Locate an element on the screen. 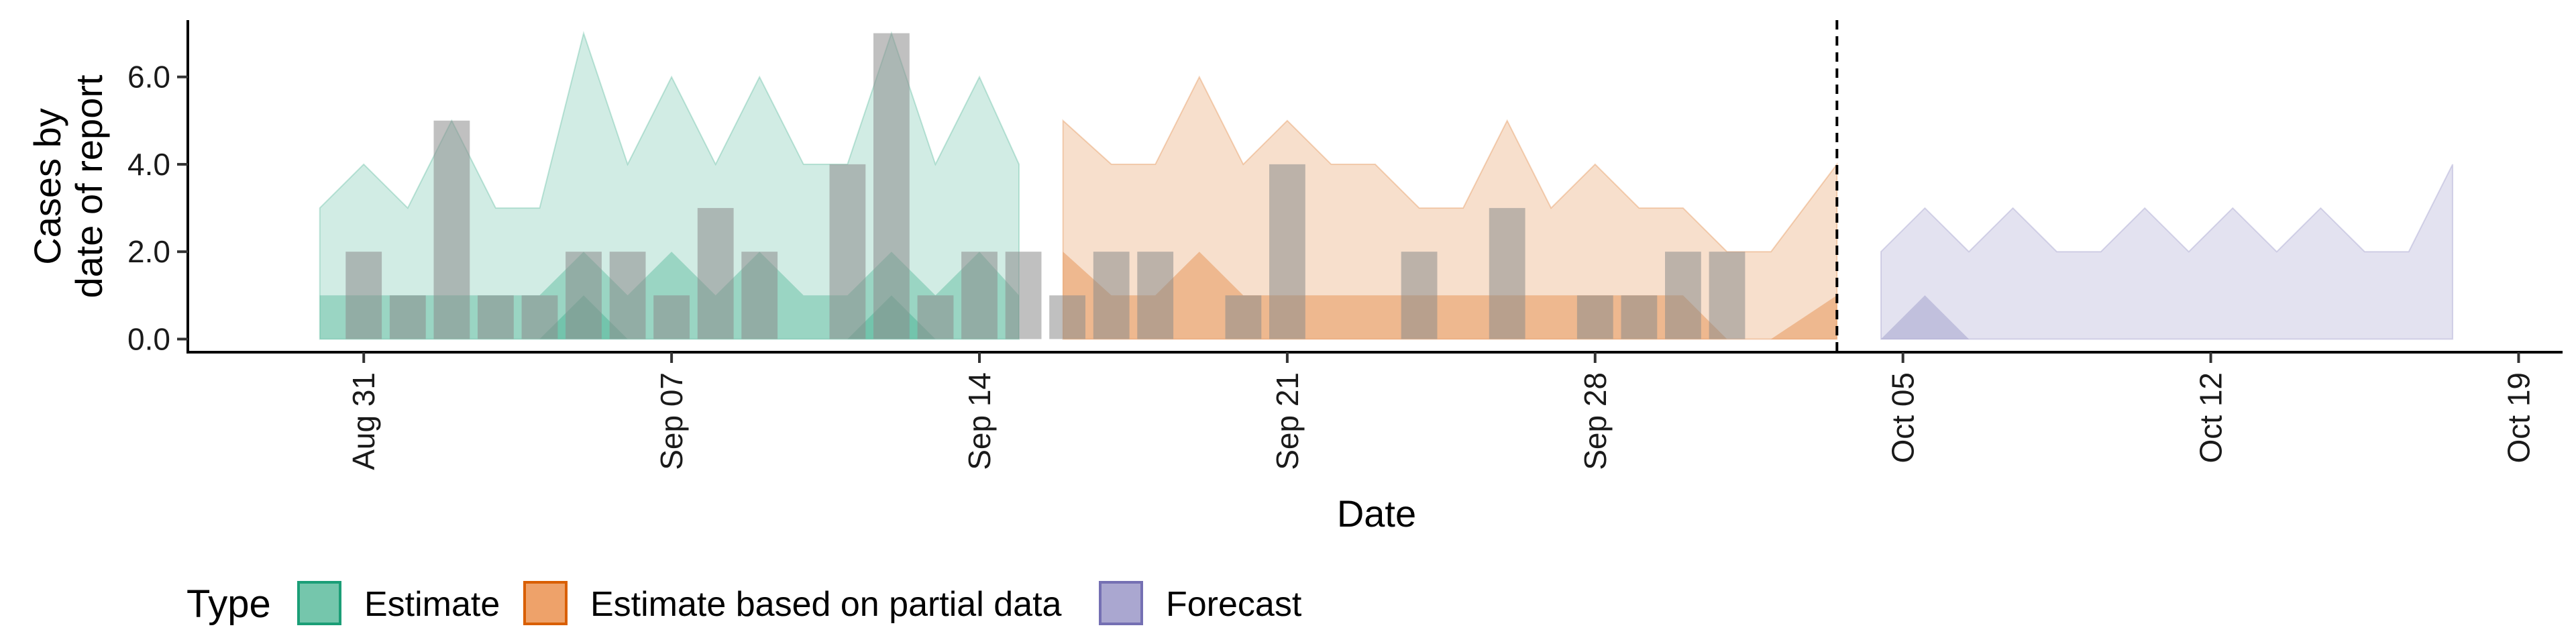  y-axis-title-line: date of report is located at coordinates (89, 186).